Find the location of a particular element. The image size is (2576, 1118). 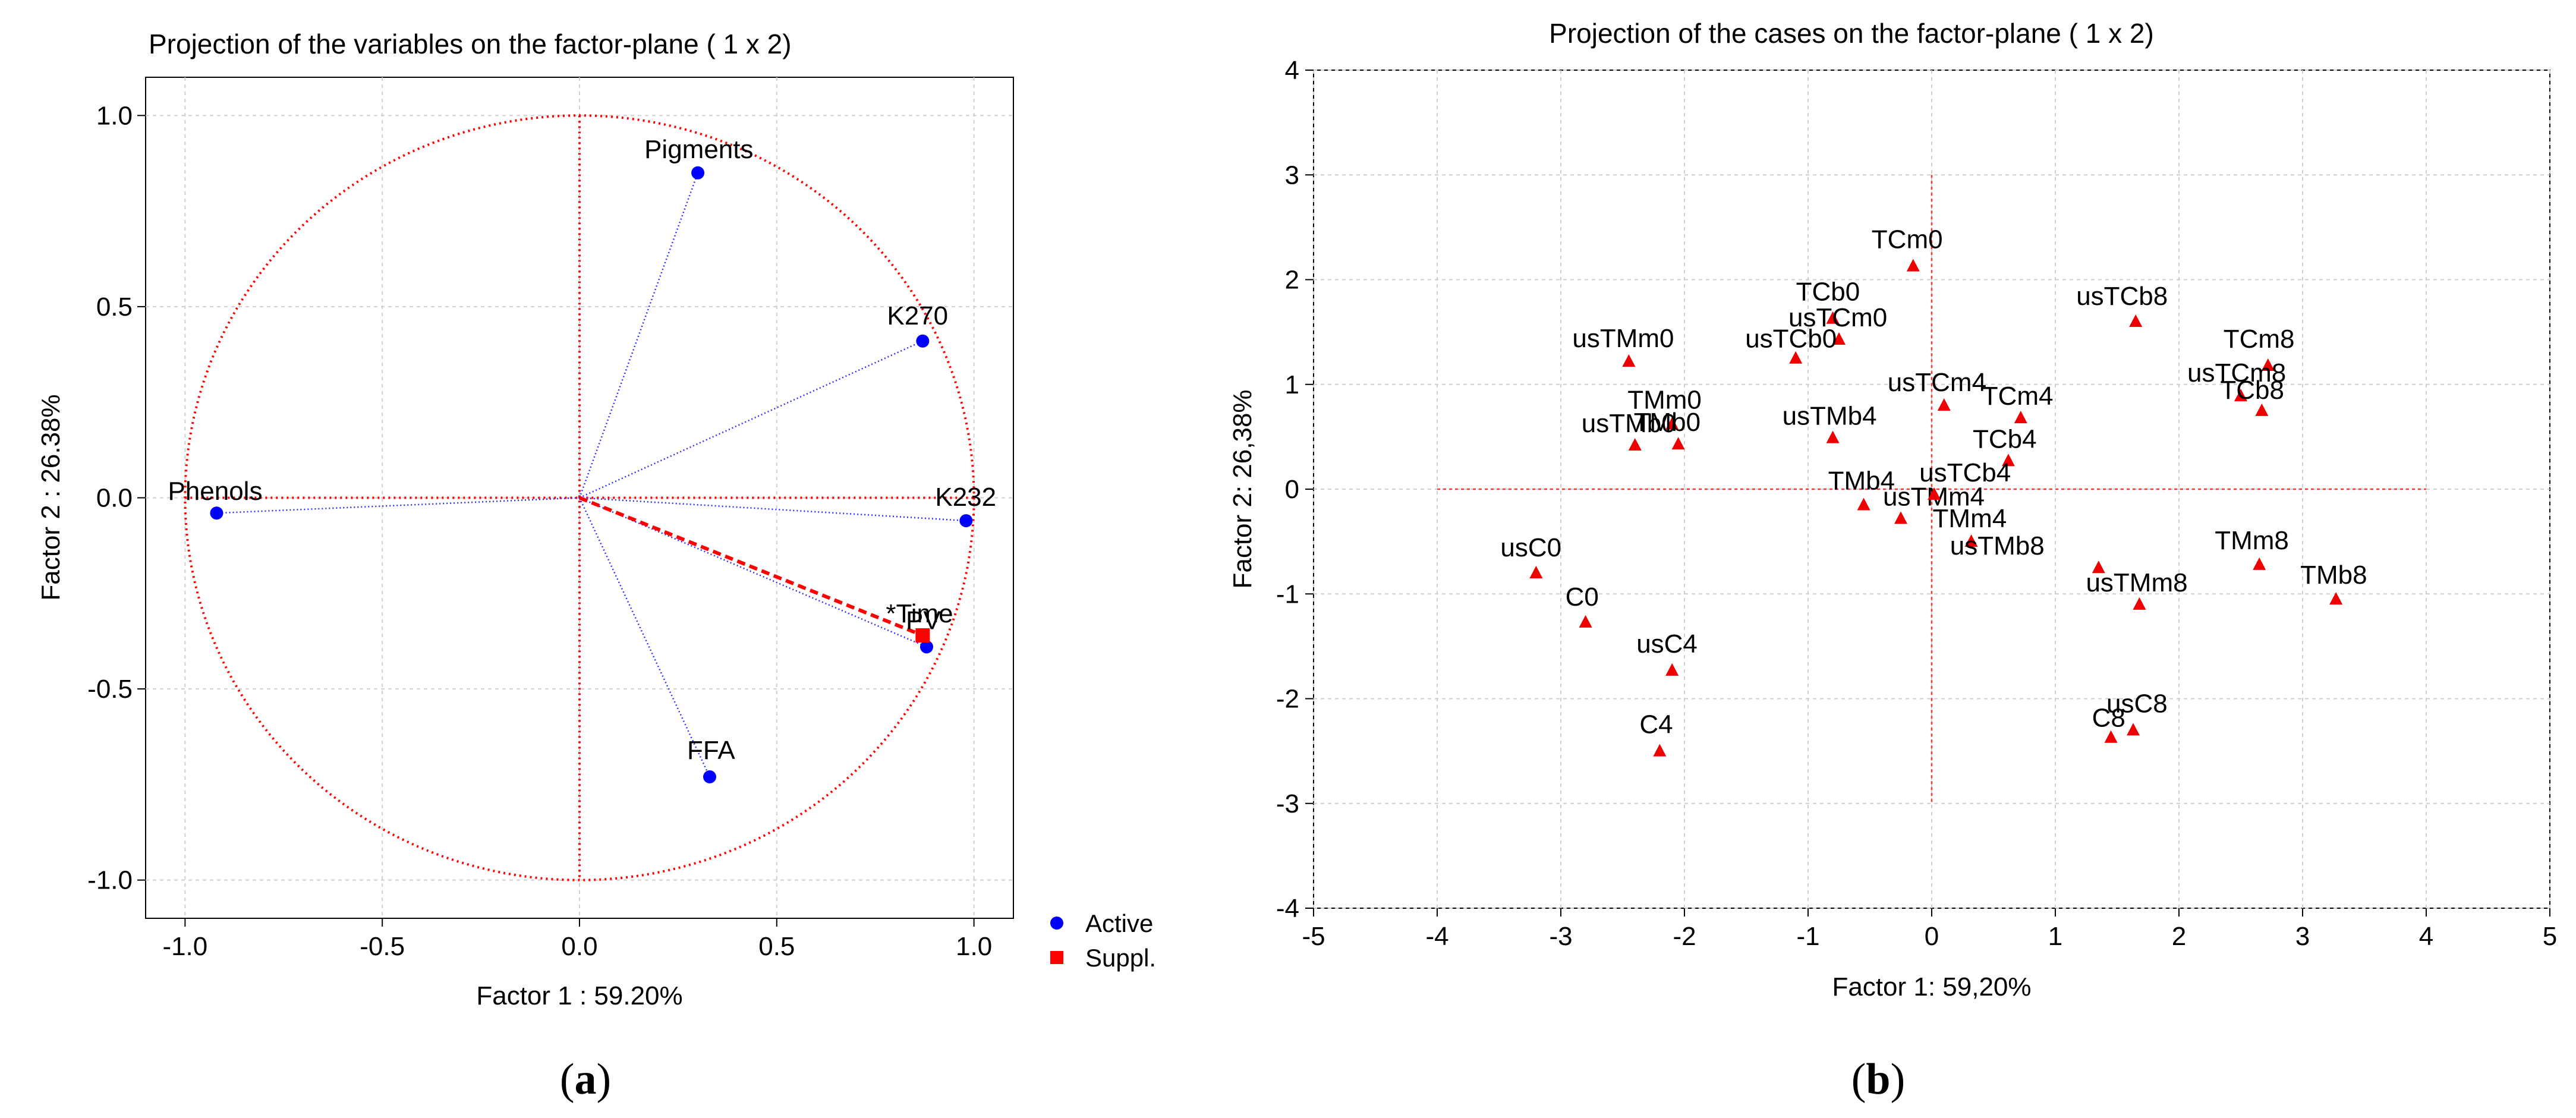

panel-a-ytick-label: 1.0 is located at coordinates (114, 116).